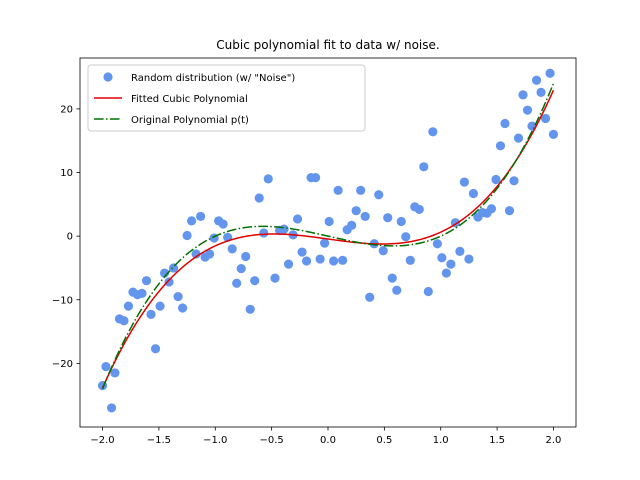 This screenshot has width=640, height=480. I want to click on y-tick-label: −20, so click(62, 364).